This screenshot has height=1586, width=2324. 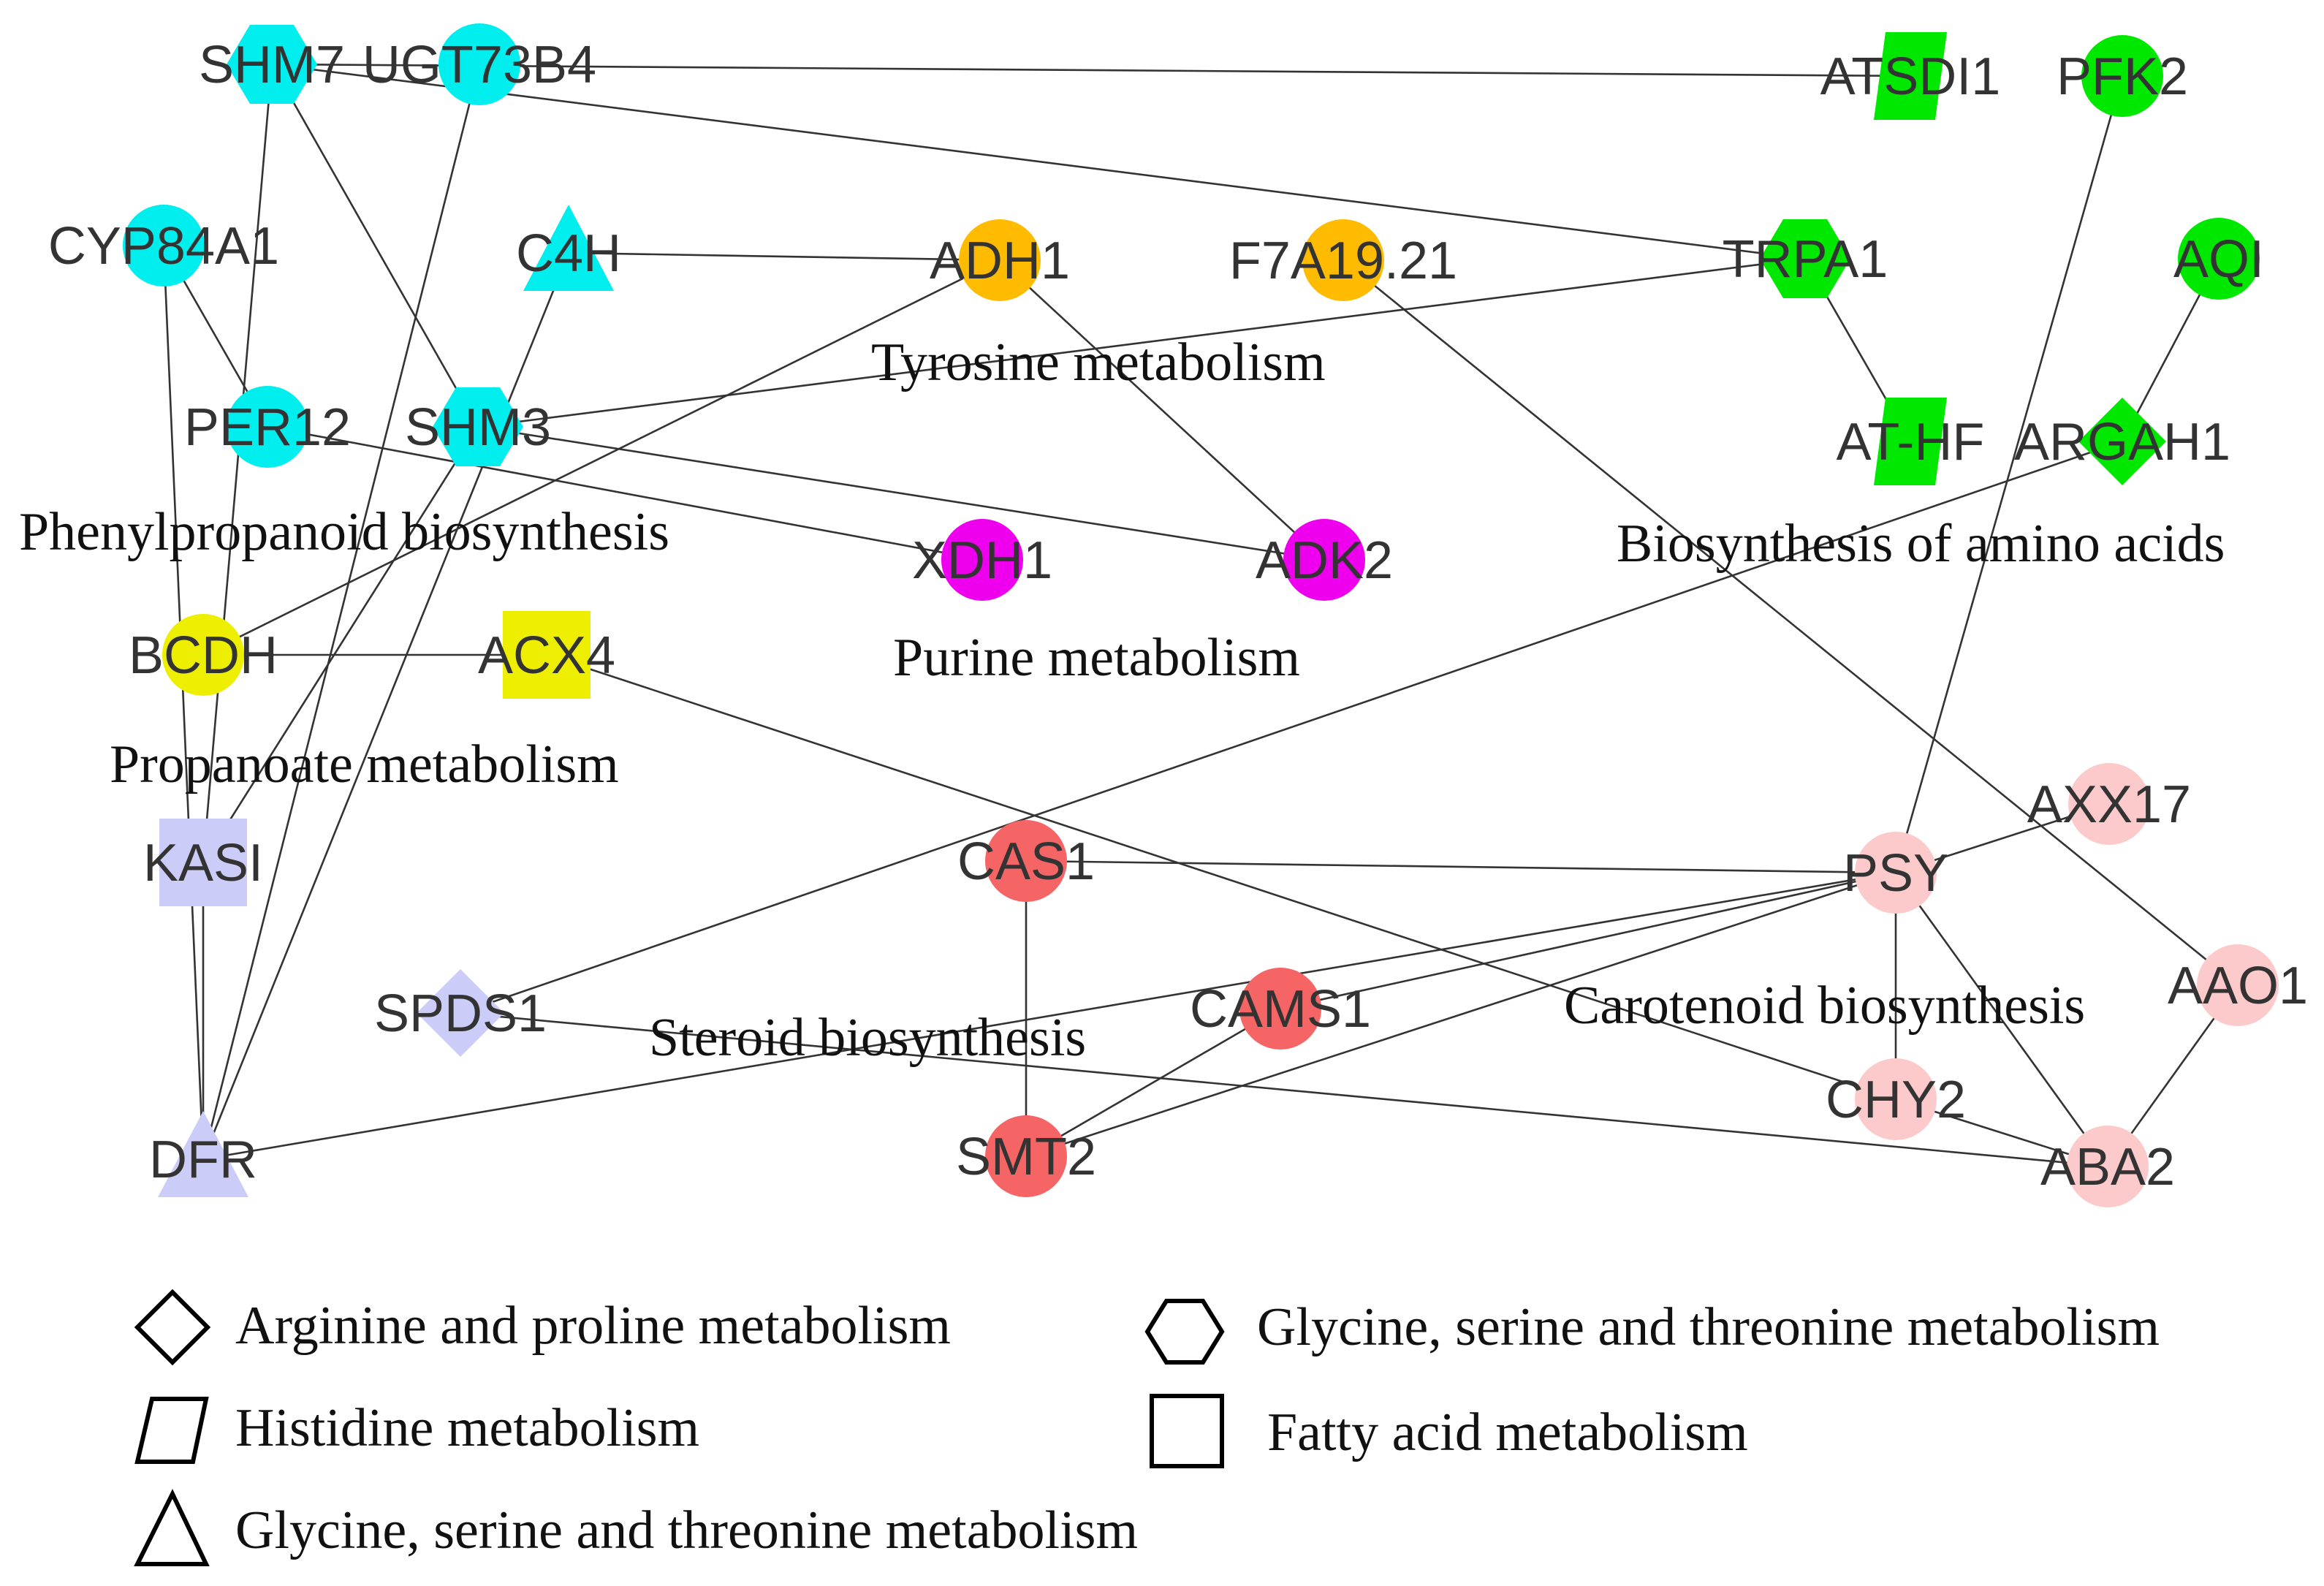 I want to click on node-at-hf-parallelogram-icon, so click(x=1910, y=441).